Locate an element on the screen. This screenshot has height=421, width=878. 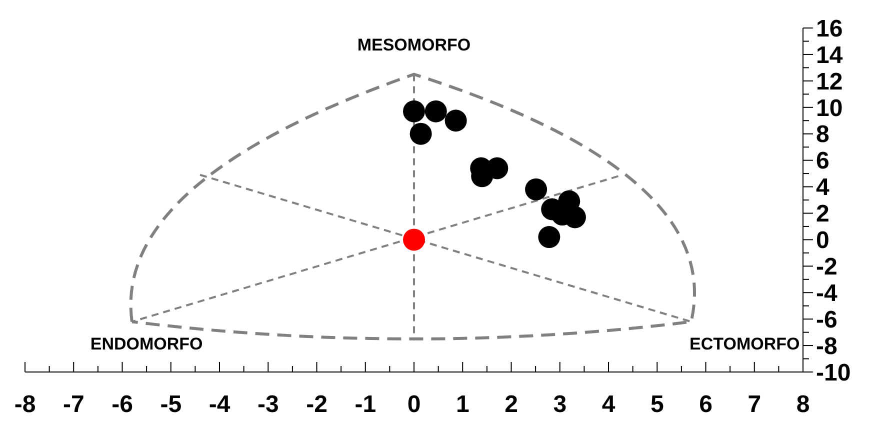
x-tick-label: -1 is located at coordinates (365, 404).